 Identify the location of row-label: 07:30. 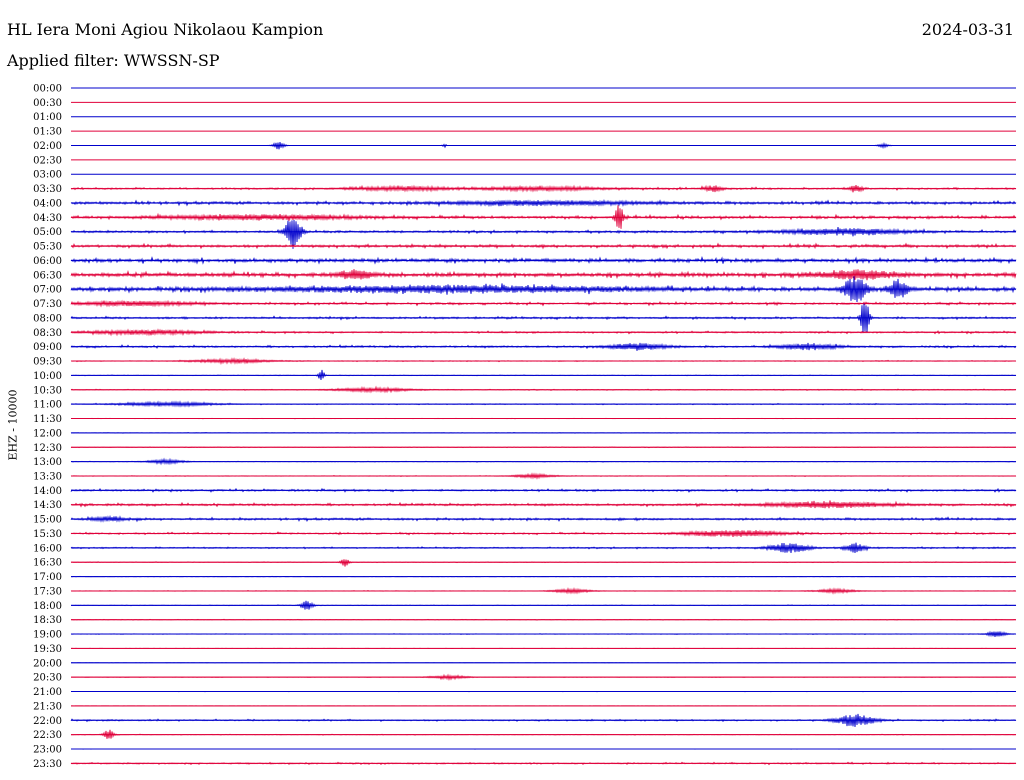
(47, 304).